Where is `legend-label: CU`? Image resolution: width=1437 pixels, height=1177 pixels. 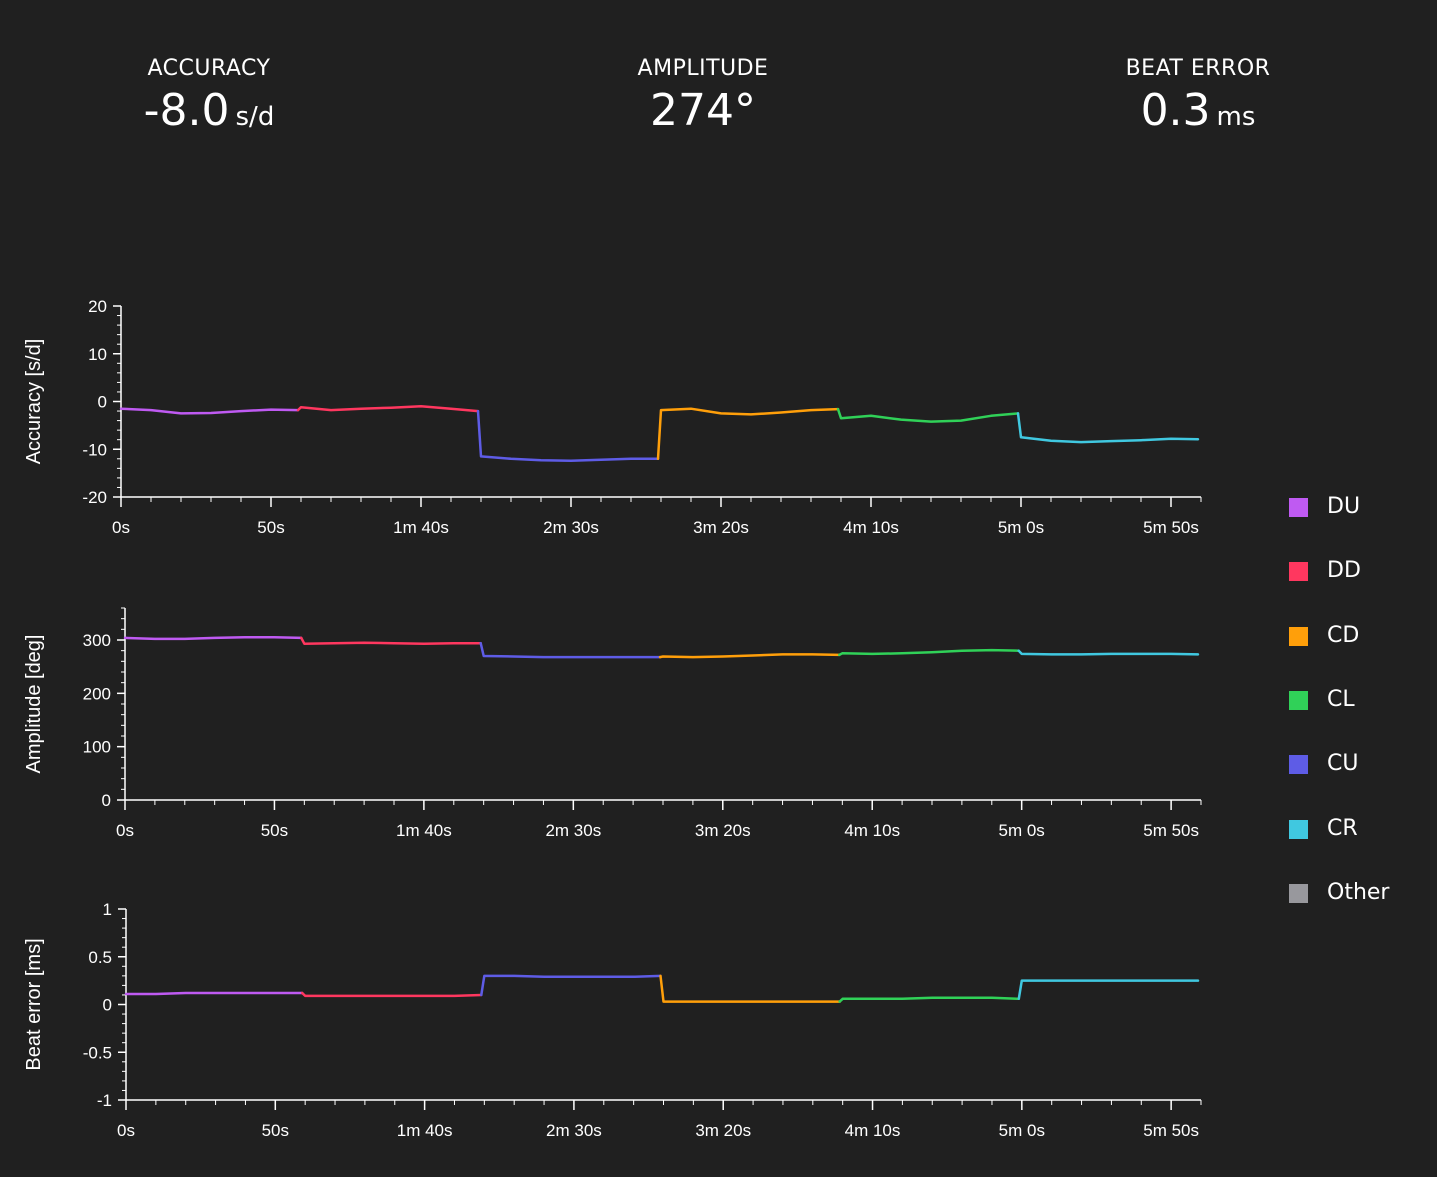
legend-label: CU is located at coordinates (1343, 764).